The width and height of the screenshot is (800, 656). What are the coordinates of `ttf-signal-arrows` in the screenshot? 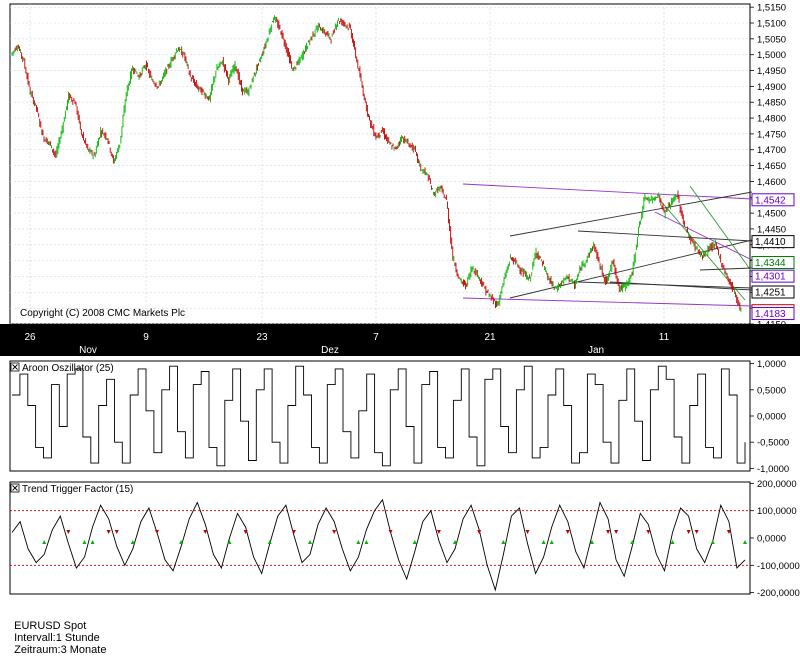 It's located at (394, 537).